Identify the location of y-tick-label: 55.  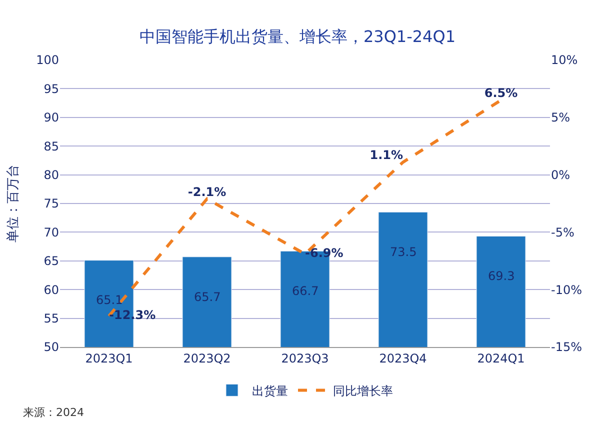
(51, 319).